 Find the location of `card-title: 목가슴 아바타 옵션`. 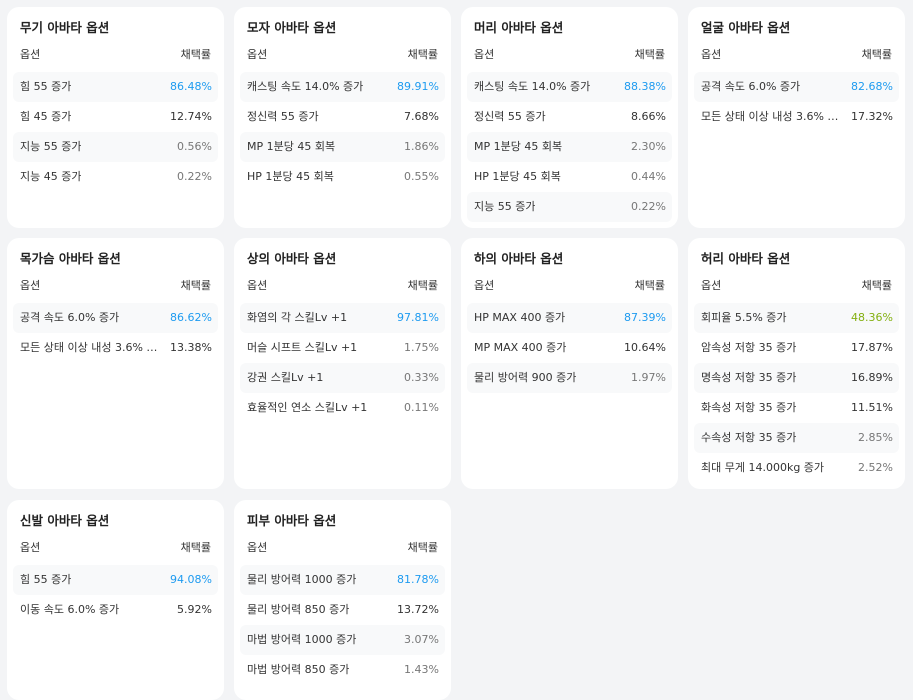

card-title: 목가슴 아바타 옵션 is located at coordinates (70, 258).